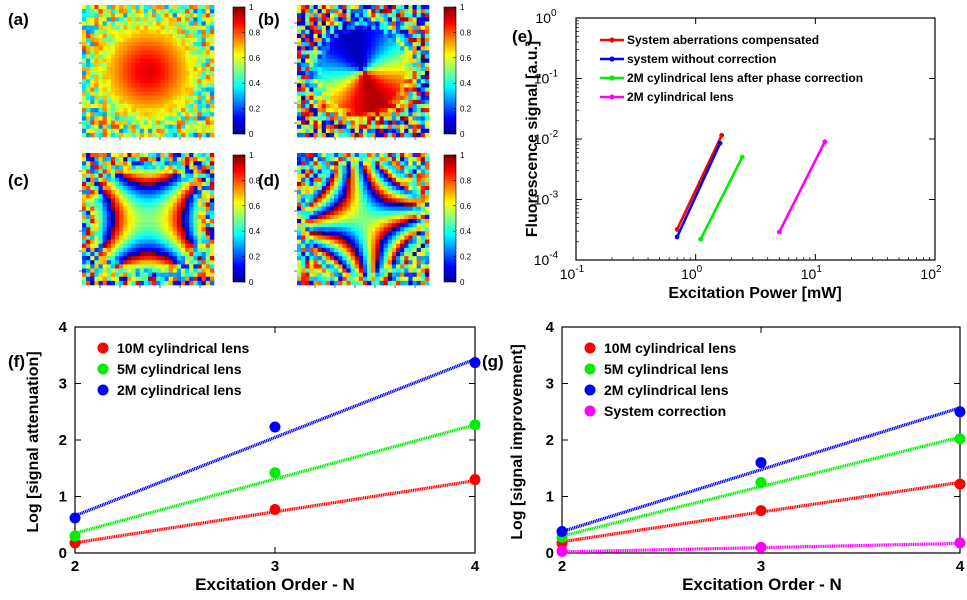 The image size is (967, 600). Describe the element at coordinates (75, 536) in the screenshot. I see `data-point` at that location.